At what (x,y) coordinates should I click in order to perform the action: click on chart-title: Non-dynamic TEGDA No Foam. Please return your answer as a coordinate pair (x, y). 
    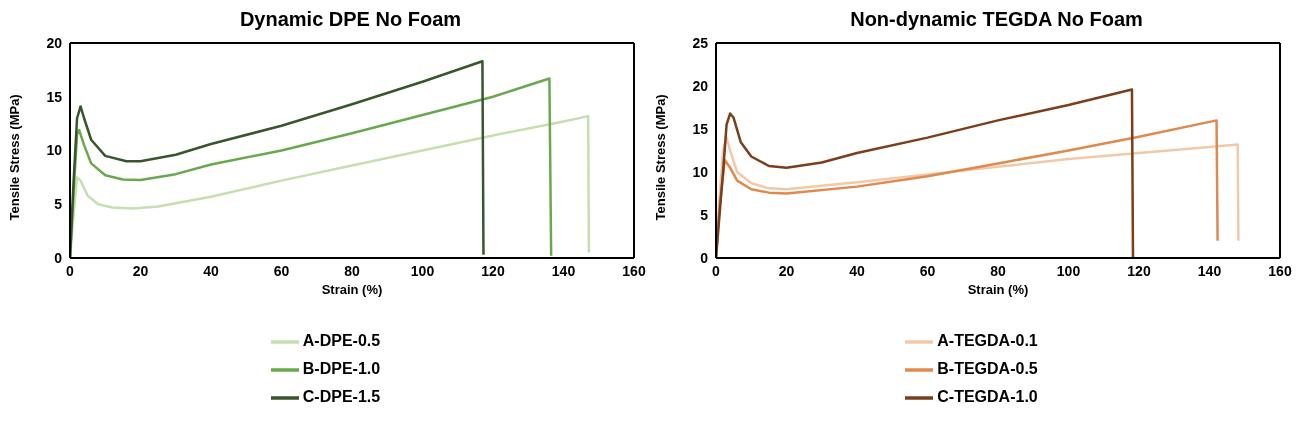
    Looking at the image, I should click on (996, 20).